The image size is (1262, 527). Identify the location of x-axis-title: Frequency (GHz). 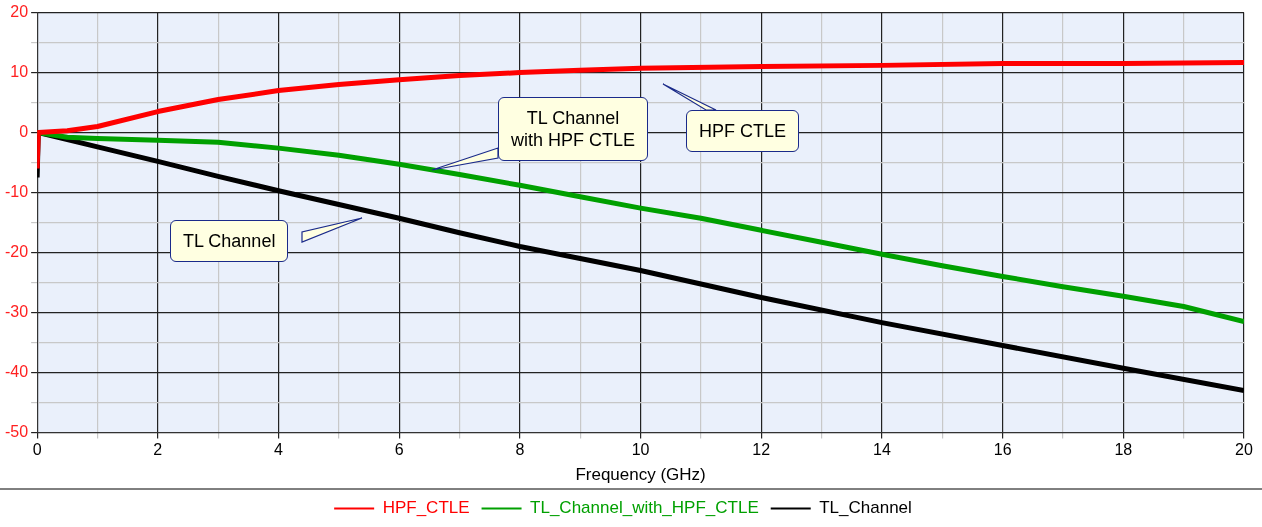
(640, 475).